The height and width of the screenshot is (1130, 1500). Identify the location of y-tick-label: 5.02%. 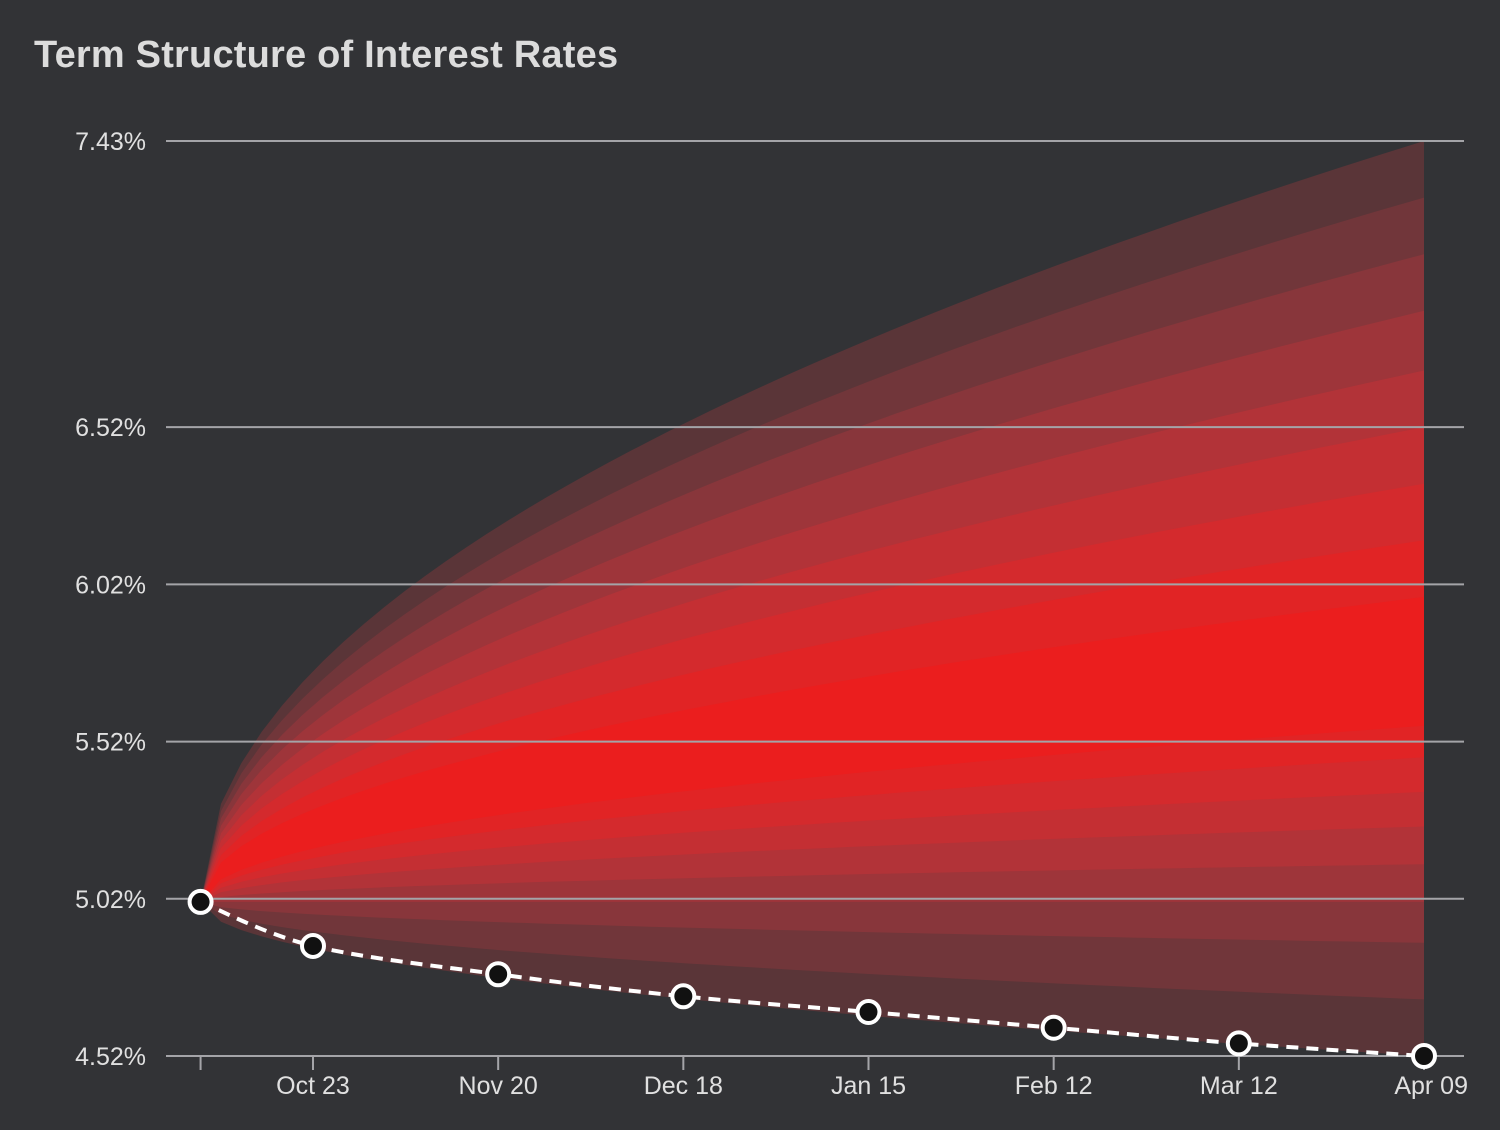
(110, 900).